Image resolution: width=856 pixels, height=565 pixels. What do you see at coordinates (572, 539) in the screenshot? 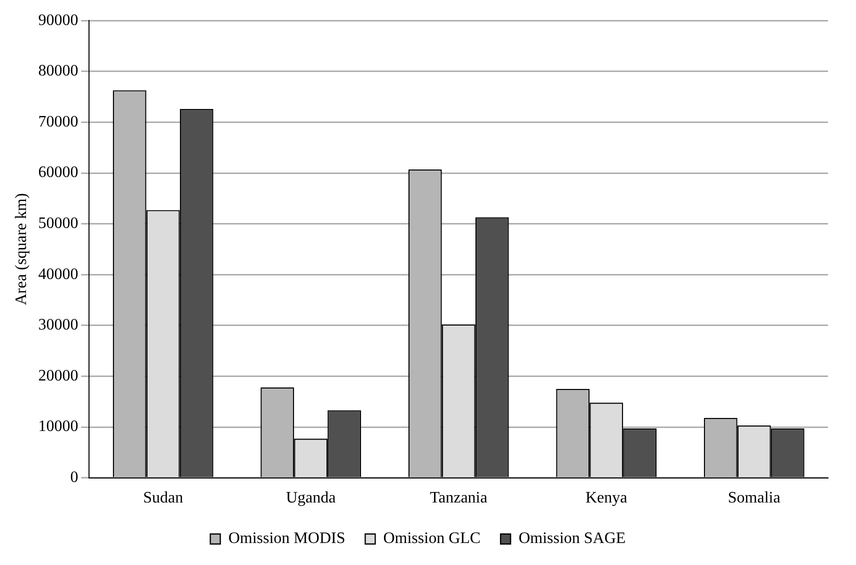
I see `legend-label: Omission SAGE` at bounding box center [572, 539].